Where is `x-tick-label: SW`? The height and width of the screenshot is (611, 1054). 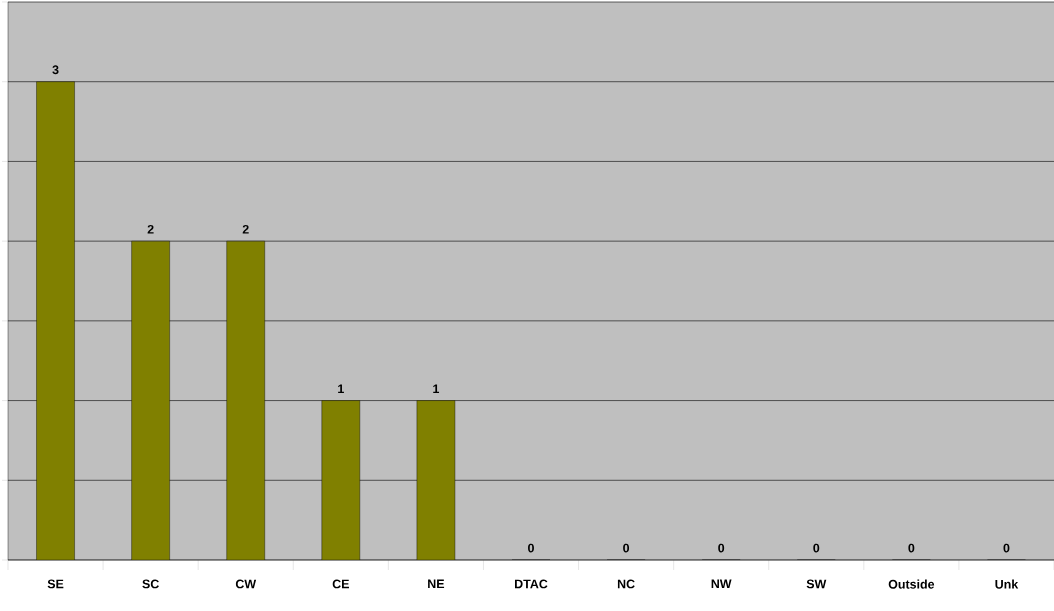
x-tick-label: SW is located at coordinates (816, 584).